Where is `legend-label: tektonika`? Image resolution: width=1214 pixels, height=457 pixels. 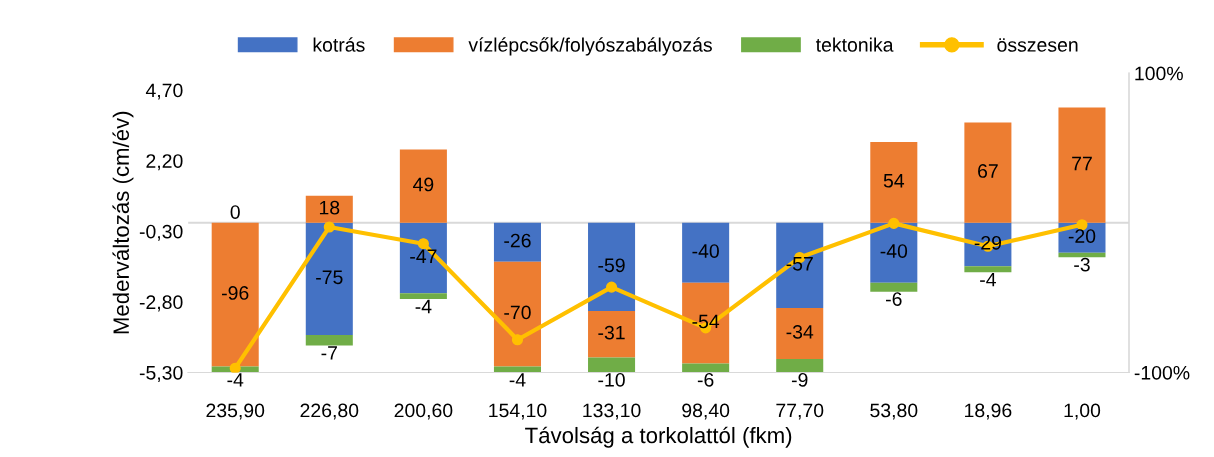
legend-label: tektonika is located at coordinates (854, 44).